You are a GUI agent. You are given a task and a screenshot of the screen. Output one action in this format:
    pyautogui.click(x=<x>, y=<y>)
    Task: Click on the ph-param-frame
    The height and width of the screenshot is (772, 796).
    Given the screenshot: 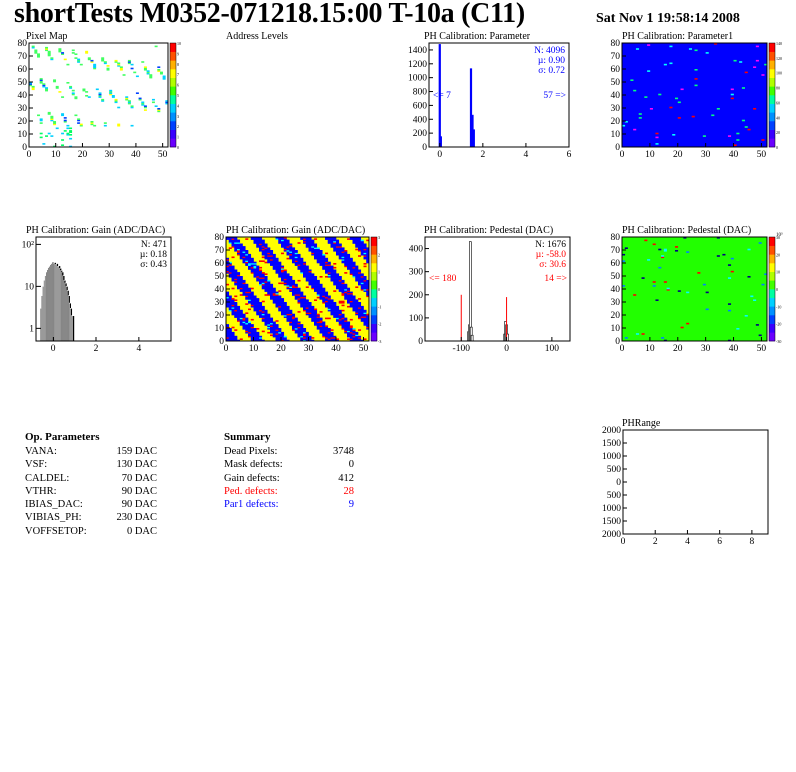 What is the action you would take?
    pyautogui.click(x=499, y=95)
    